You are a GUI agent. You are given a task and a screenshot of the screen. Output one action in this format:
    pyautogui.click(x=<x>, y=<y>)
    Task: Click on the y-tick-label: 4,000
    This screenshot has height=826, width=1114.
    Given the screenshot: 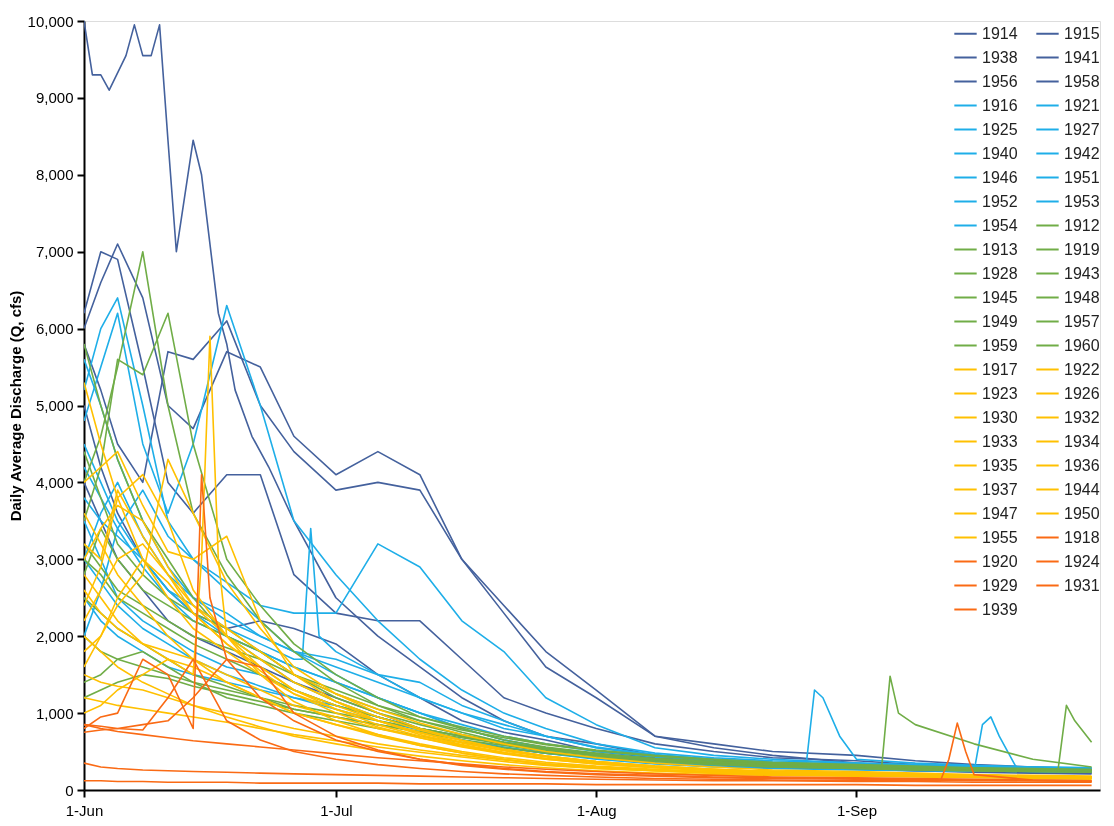 What is the action you would take?
    pyautogui.click(x=54, y=482)
    